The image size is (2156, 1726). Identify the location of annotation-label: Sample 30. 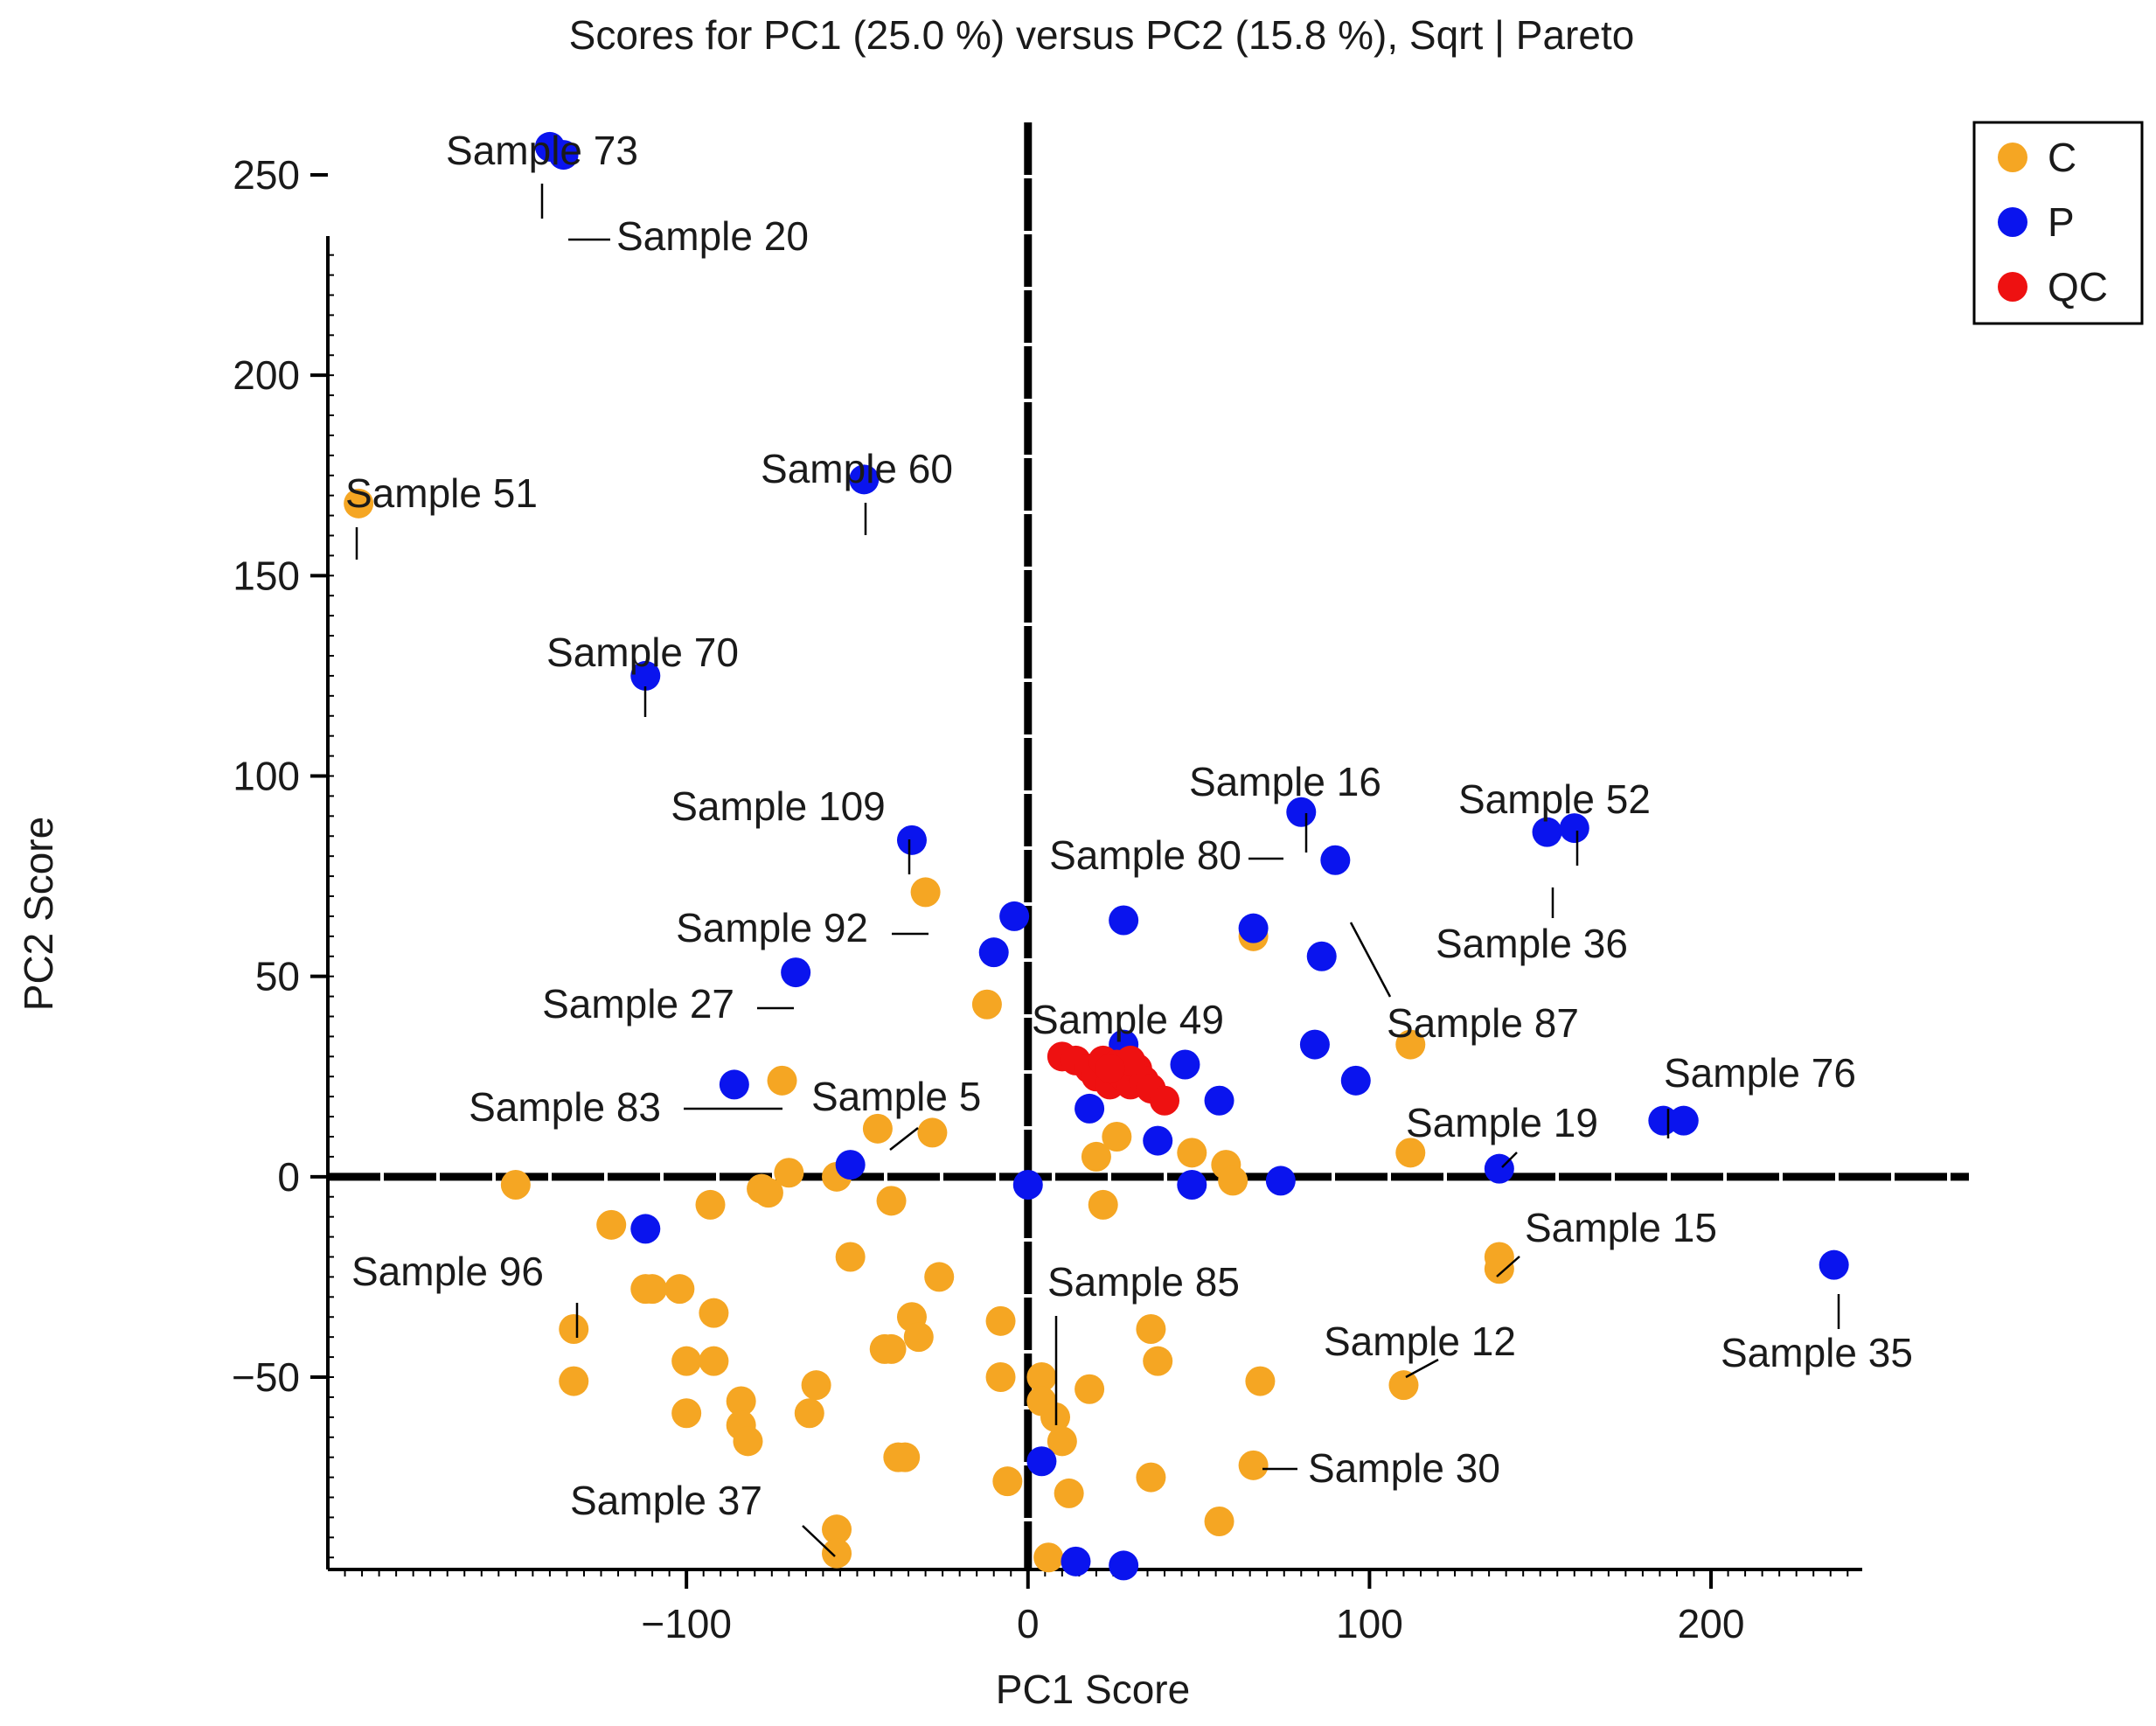
(1404, 1468).